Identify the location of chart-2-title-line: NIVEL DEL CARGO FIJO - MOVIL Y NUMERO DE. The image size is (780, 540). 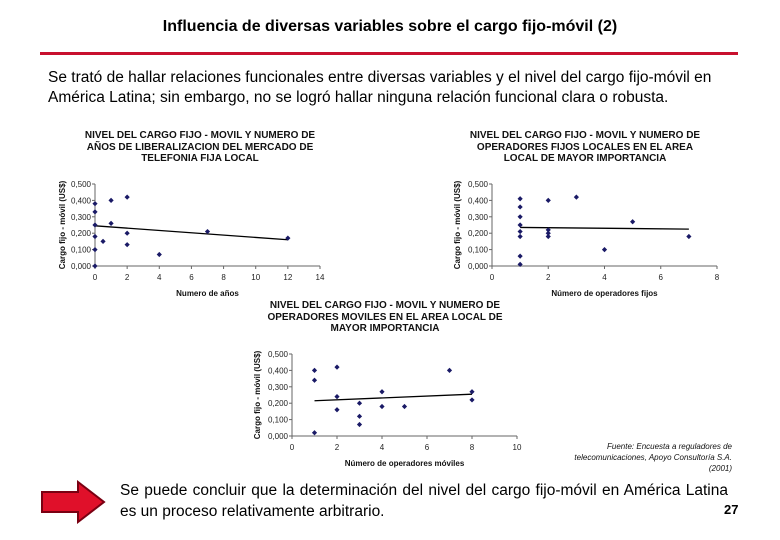
(585, 135).